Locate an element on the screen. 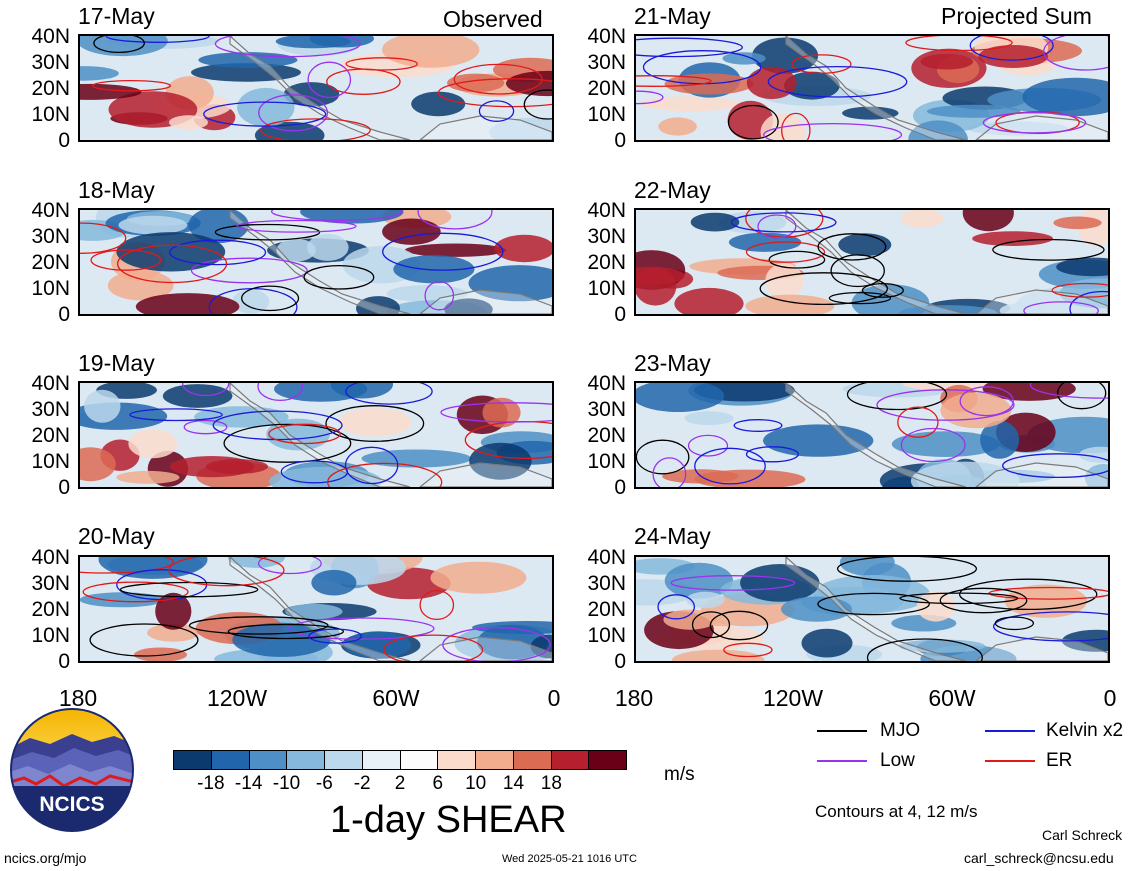 The width and height of the screenshot is (1135, 871). legend-swatch-er is located at coordinates (1010, 761).